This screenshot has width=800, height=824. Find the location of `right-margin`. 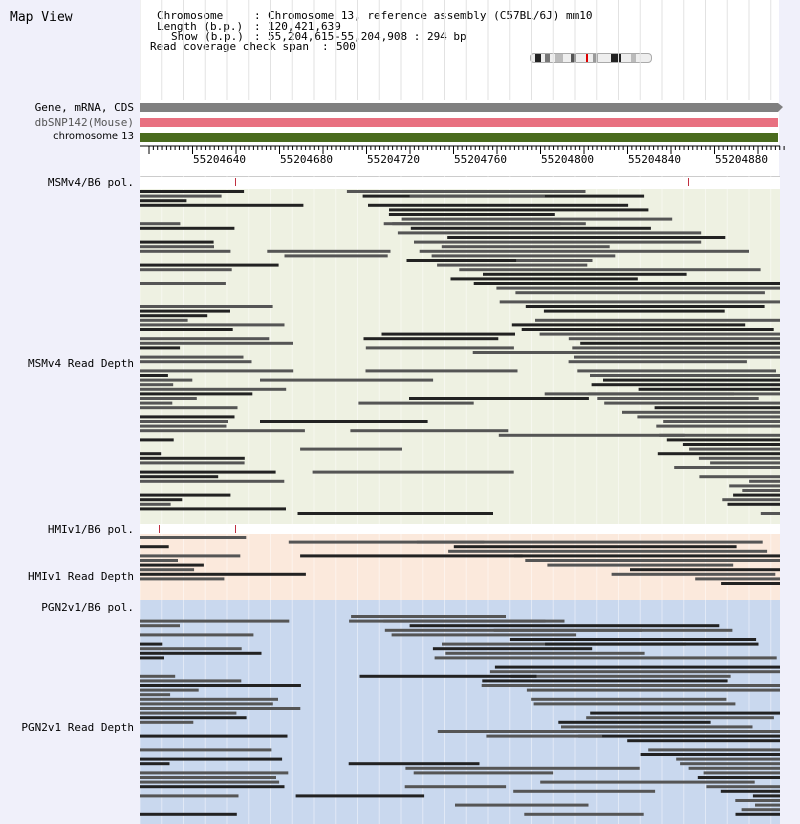

right-margin is located at coordinates (789, 412).